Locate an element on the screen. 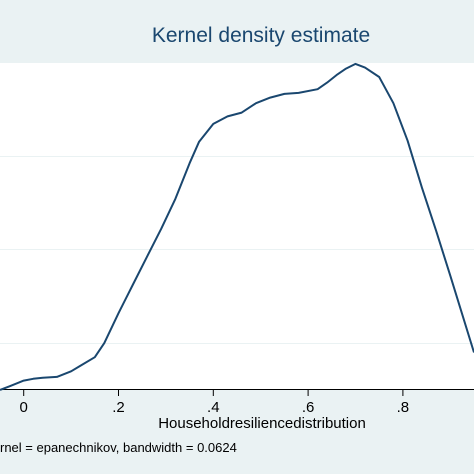 The height and width of the screenshot is (474, 474). chart-title: Kernel density estimate is located at coordinates (261, 35).